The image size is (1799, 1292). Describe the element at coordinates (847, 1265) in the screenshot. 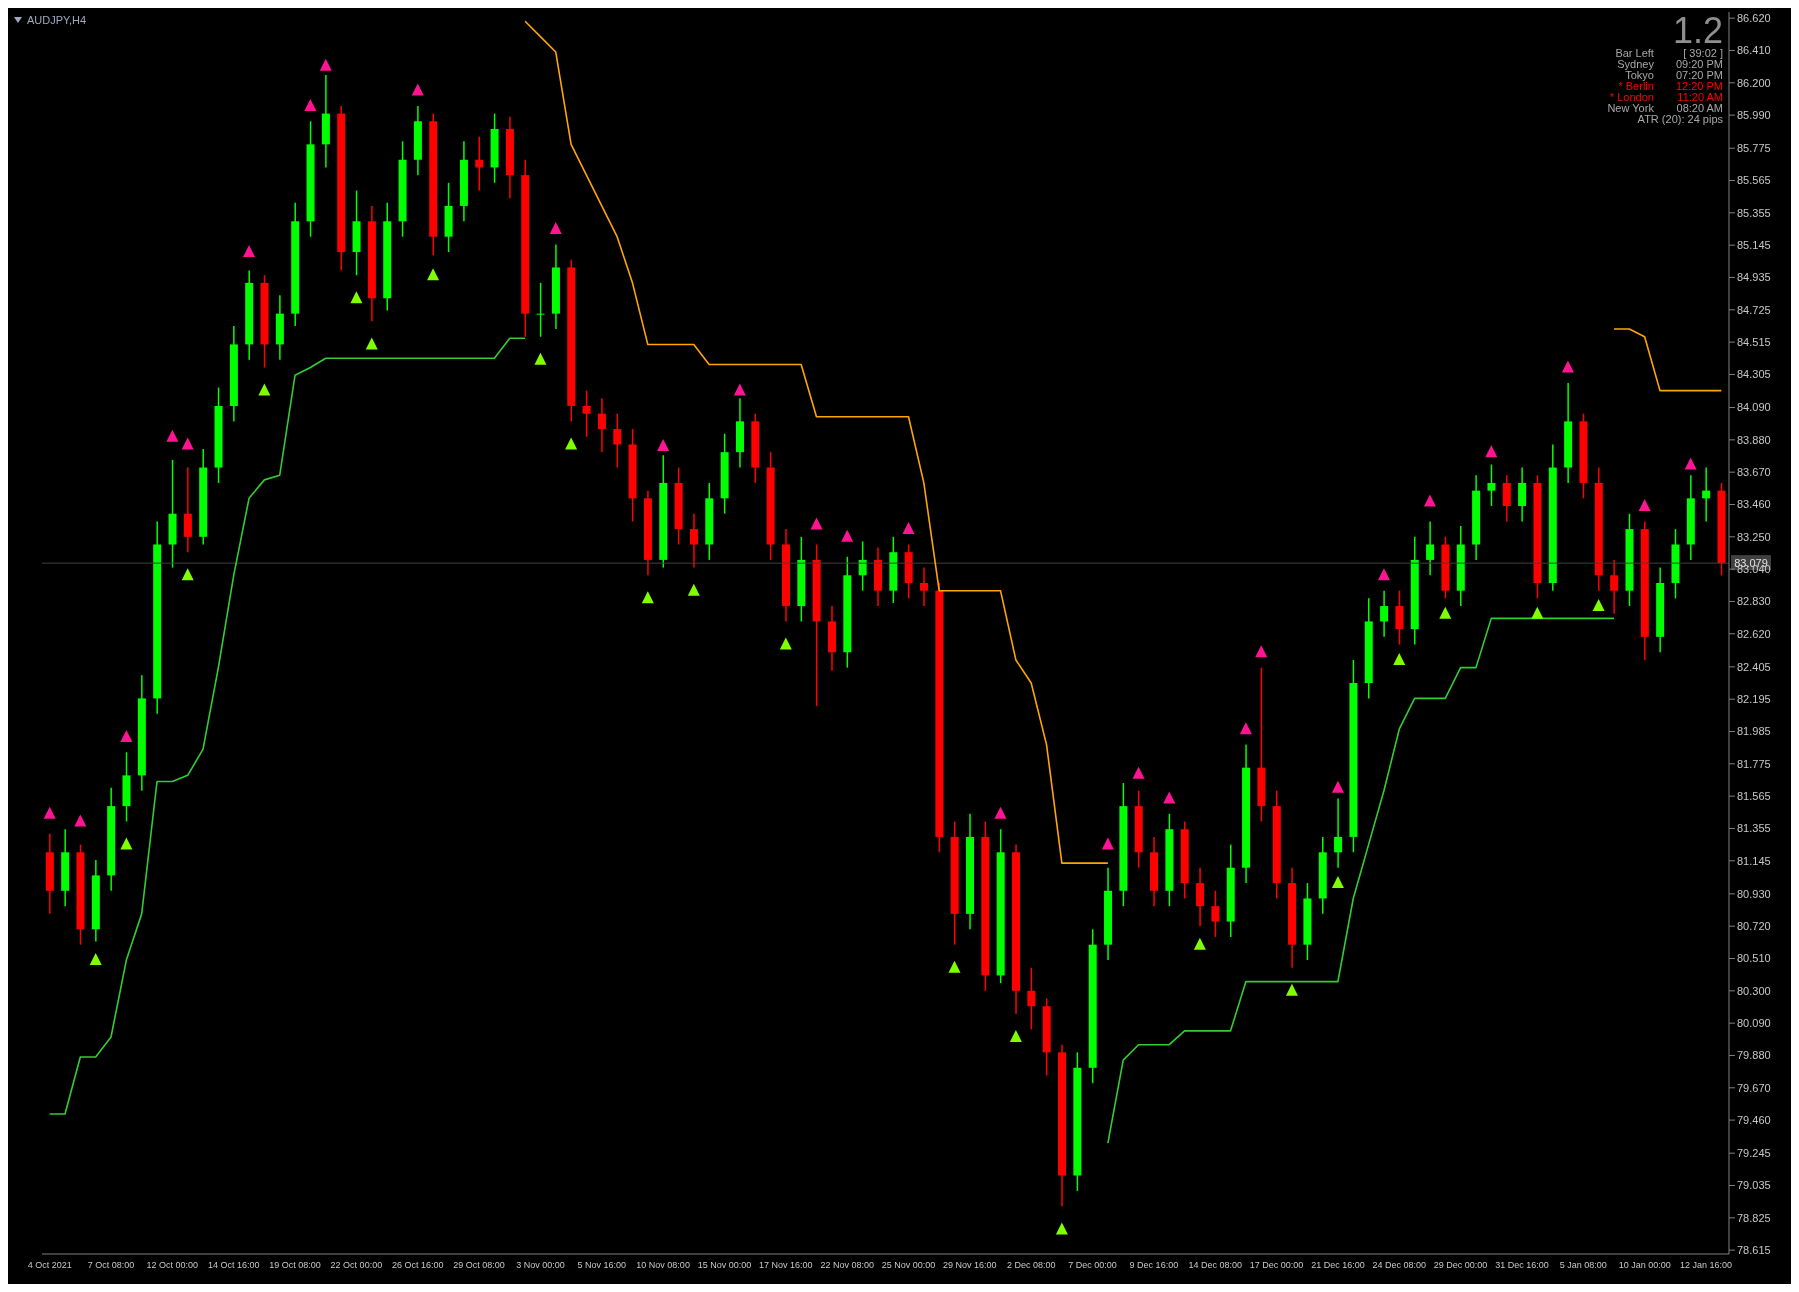

I see `x-tick-label: 22 Nov 08:00` at that location.